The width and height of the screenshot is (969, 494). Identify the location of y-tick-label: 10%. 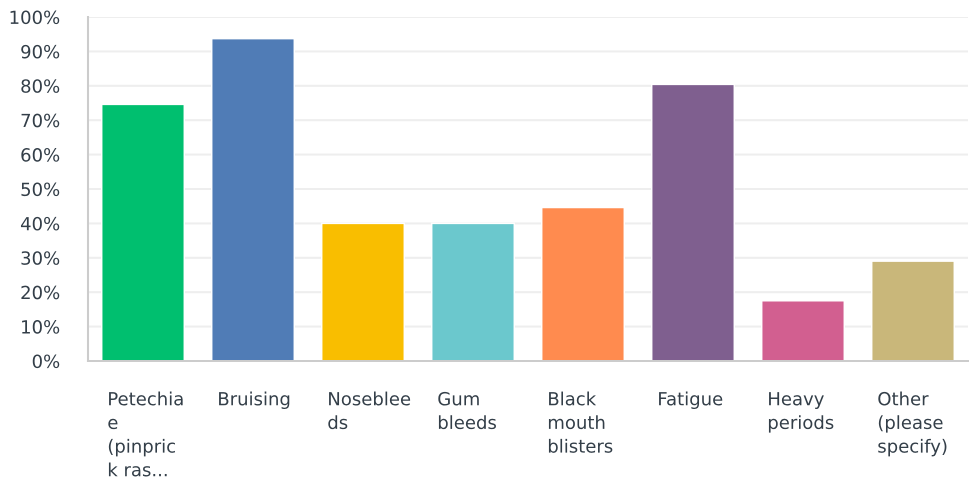
(41, 327).